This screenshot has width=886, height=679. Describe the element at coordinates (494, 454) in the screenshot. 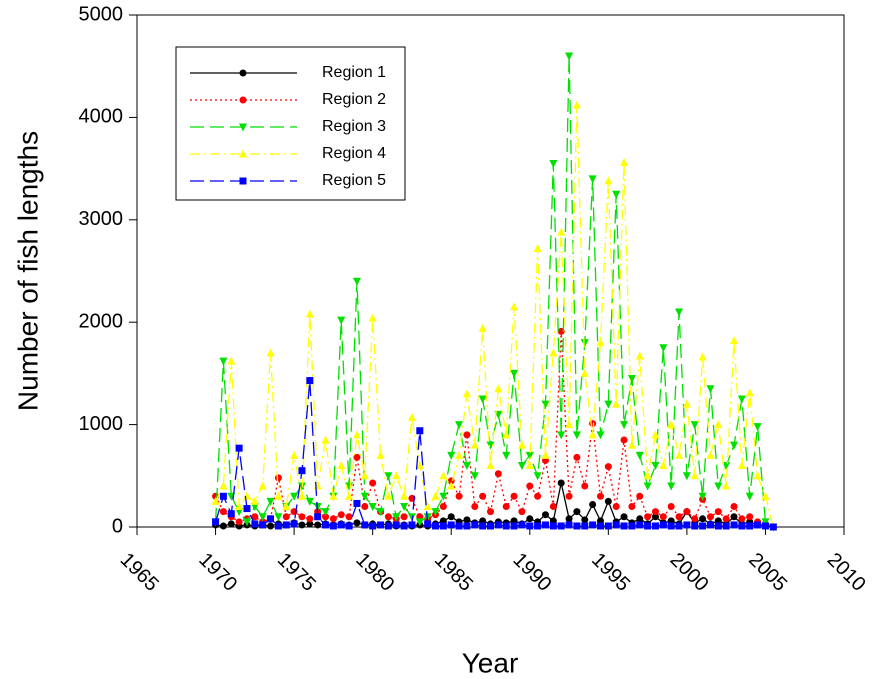

I see `series-line` at that location.